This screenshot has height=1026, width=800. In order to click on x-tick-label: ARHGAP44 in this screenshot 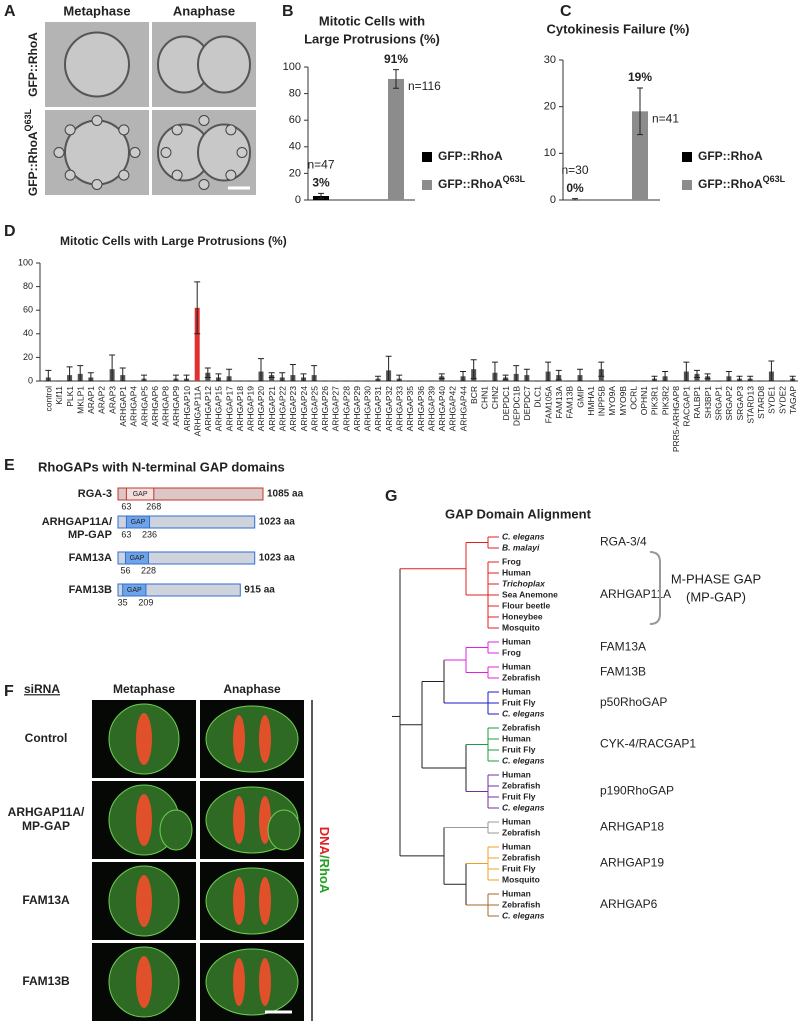, I will do `click(463, 409)`.